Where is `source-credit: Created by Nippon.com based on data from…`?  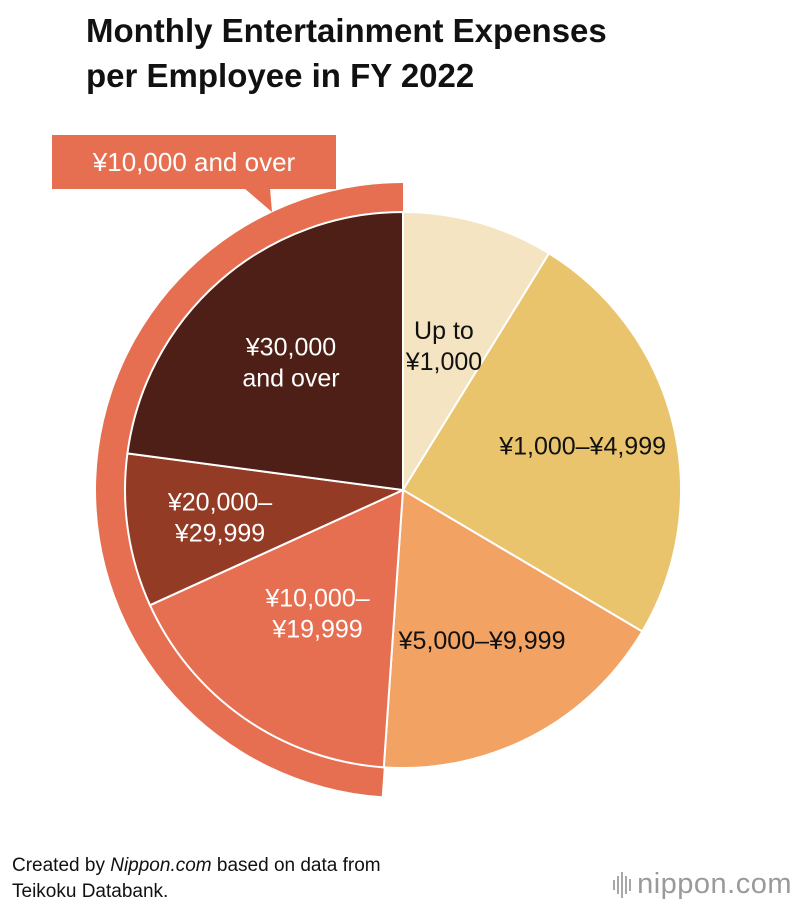 source-credit: Created by Nippon.com based on data from… is located at coordinates (196, 879).